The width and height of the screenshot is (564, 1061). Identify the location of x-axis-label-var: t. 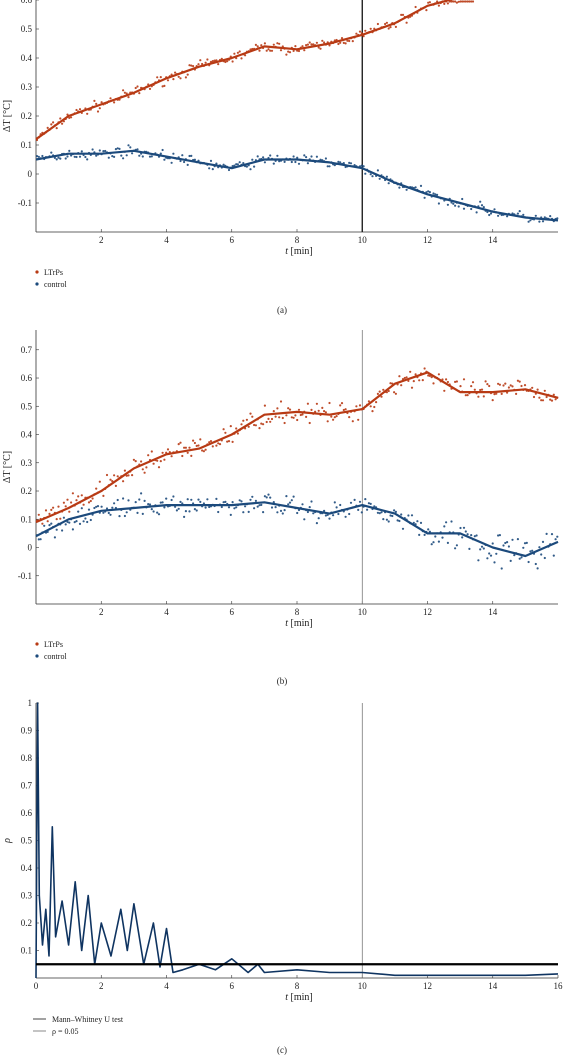
(286, 997).